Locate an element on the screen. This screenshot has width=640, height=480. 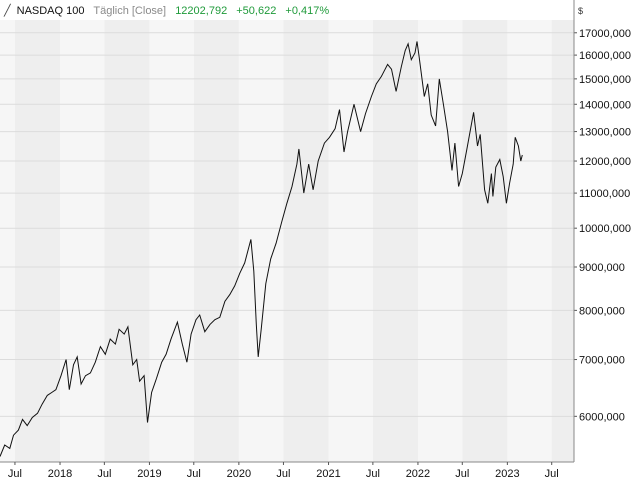
y-tick-label: 9000,000 is located at coordinates (602, 268).